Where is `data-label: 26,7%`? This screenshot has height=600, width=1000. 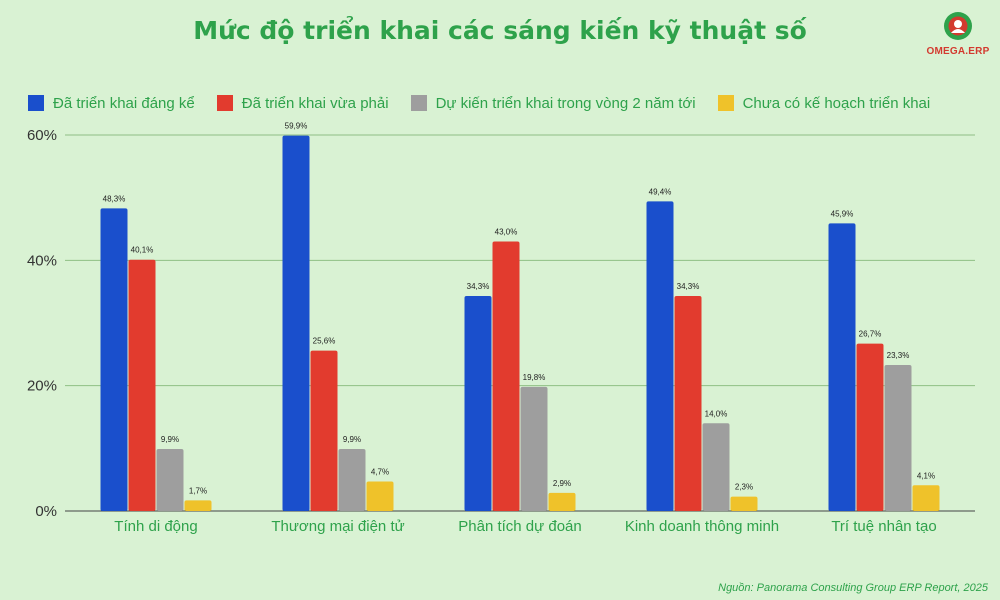
data-label: 26,7% is located at coordinates (870, 334).